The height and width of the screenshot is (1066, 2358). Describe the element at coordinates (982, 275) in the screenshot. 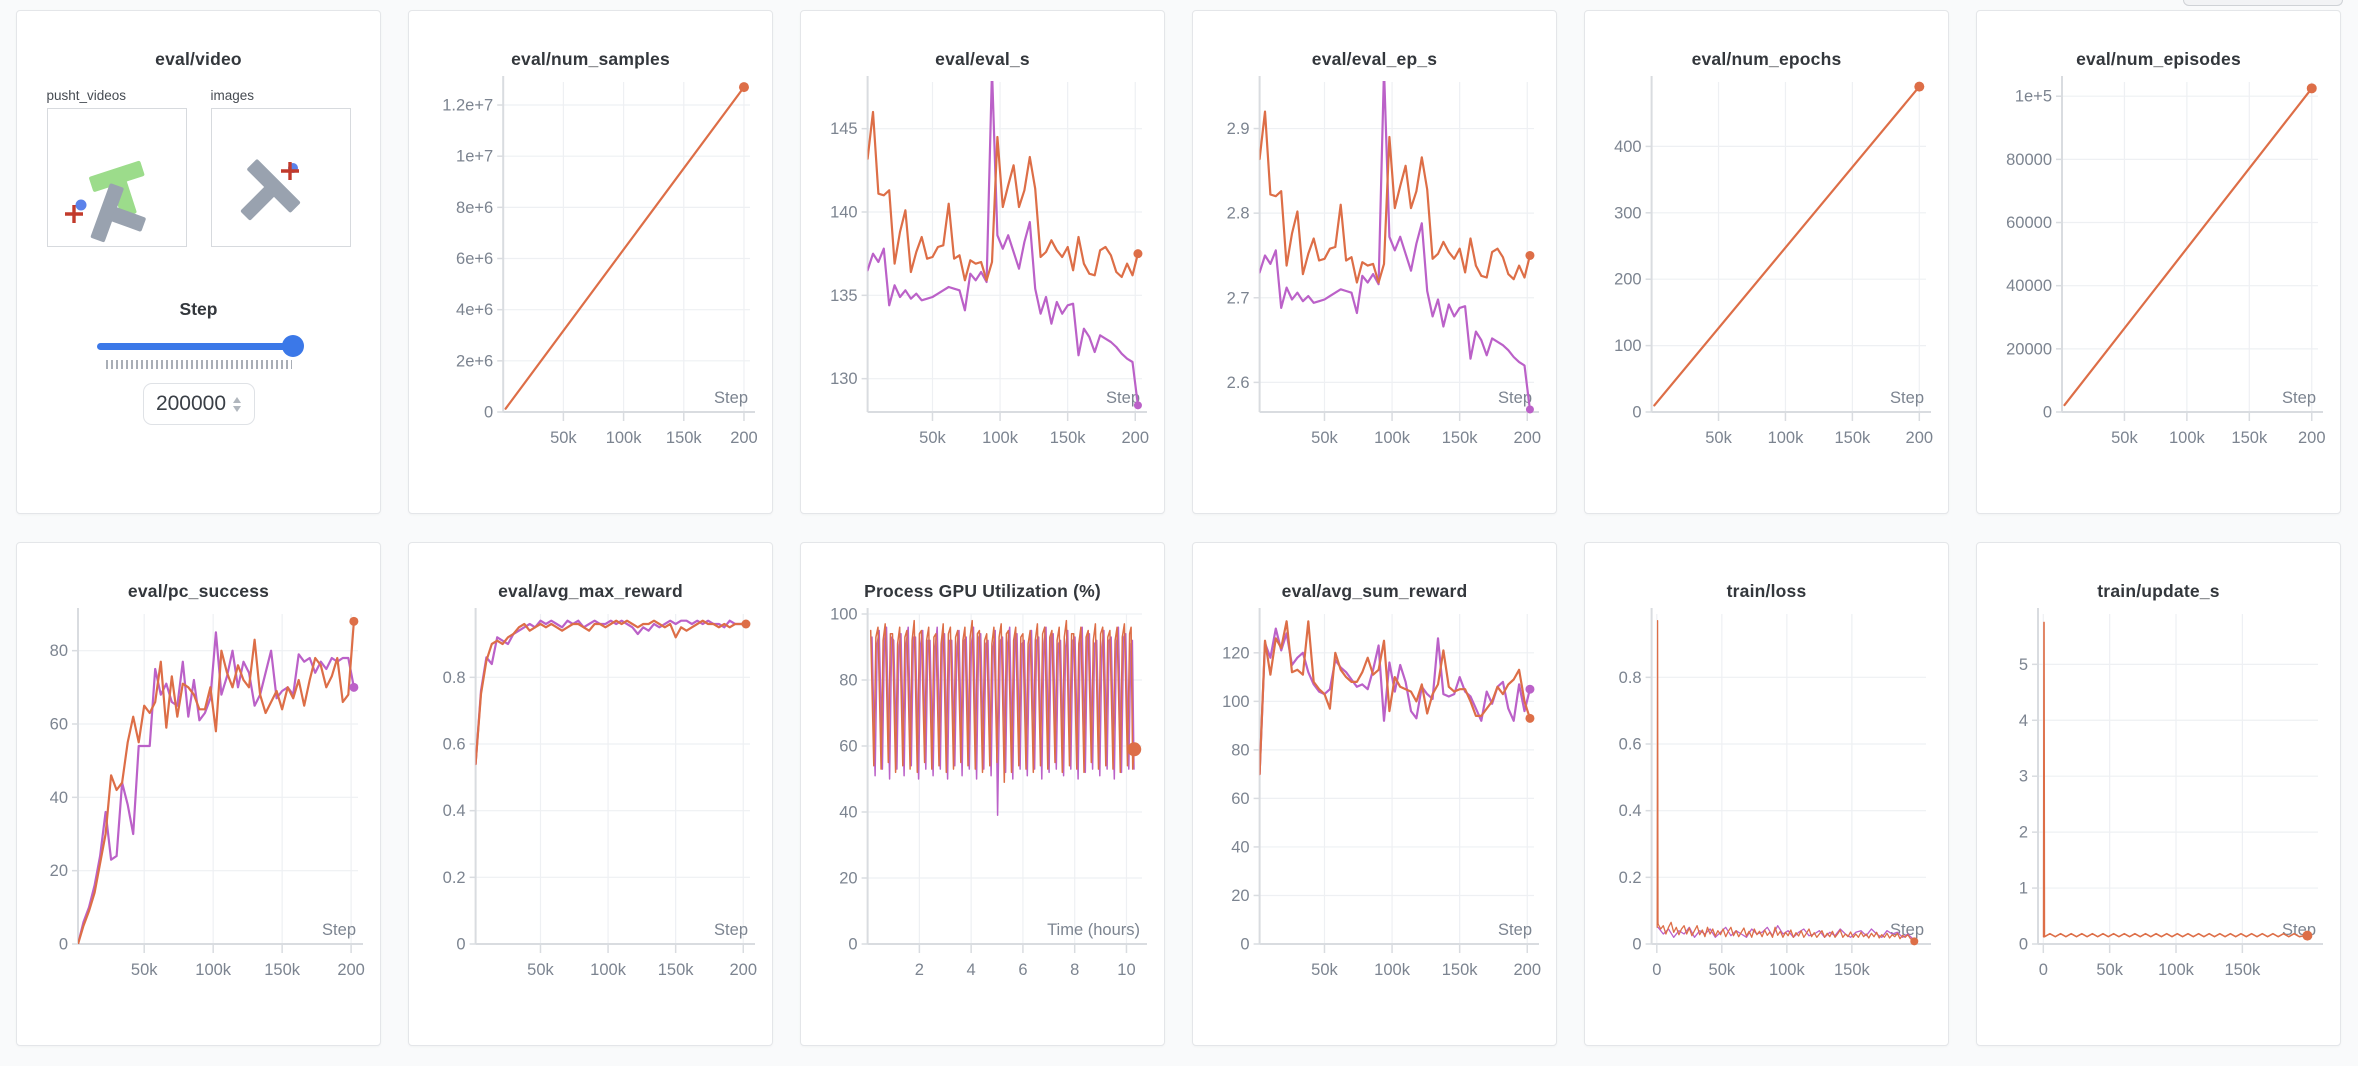

I see `chart-eval-eval-s: 130 135 140 145 50k 100k 150k 200 Step` at that location.